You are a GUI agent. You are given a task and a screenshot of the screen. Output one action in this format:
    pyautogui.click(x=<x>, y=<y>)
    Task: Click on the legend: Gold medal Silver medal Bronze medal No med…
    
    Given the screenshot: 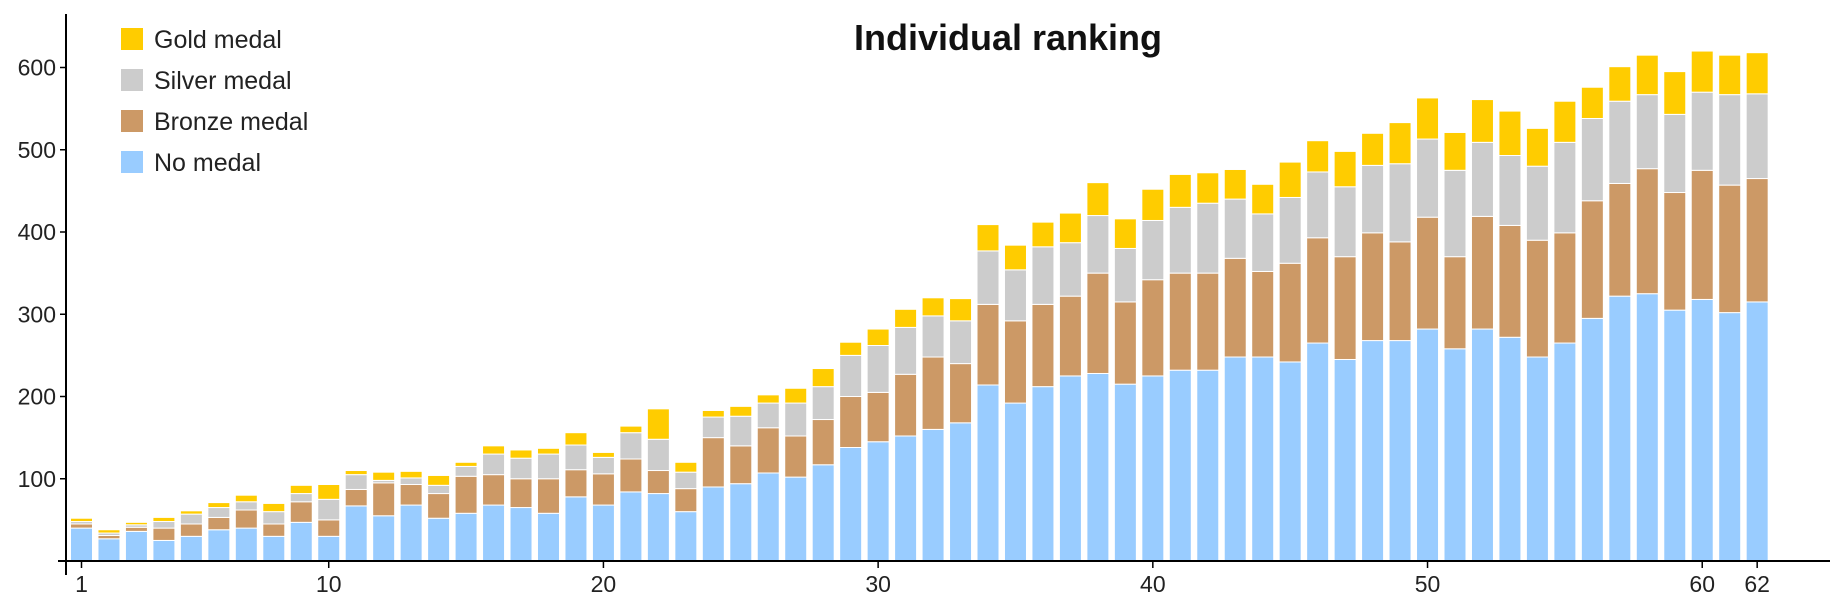 What is the action you would take?
    pyautogui.click(x=214, y=101)
    